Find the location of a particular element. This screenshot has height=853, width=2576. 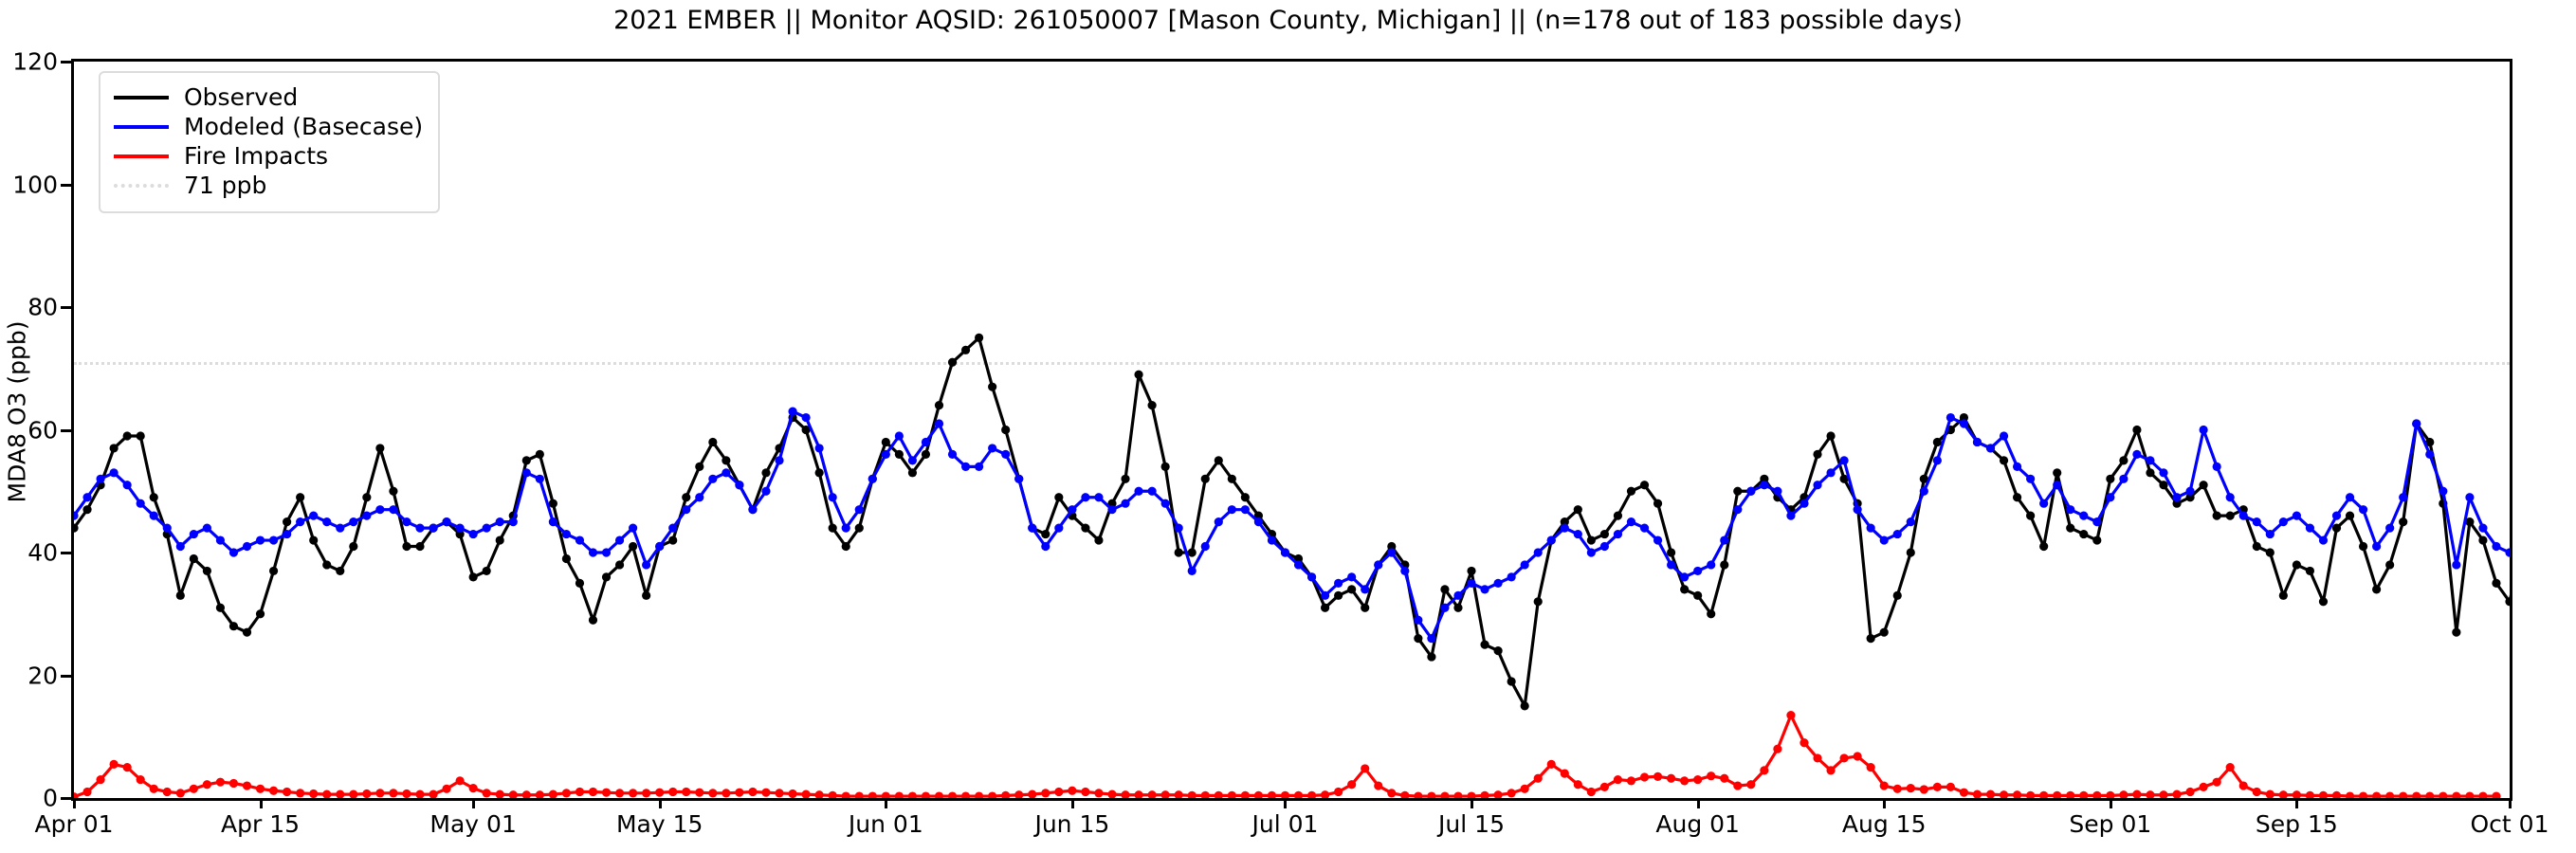

legend-item: Fire Impacts is located at coordinates (268, 156).